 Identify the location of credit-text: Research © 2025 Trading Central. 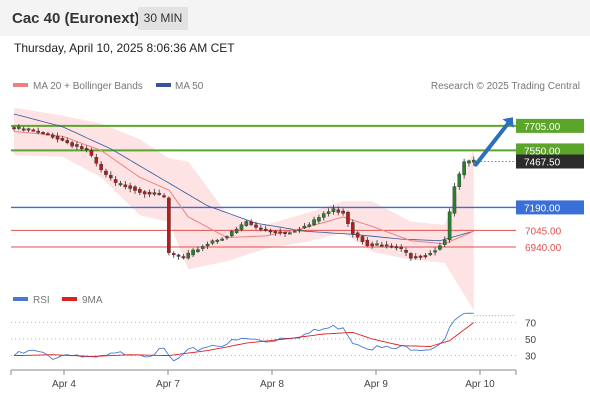
(505, 86).